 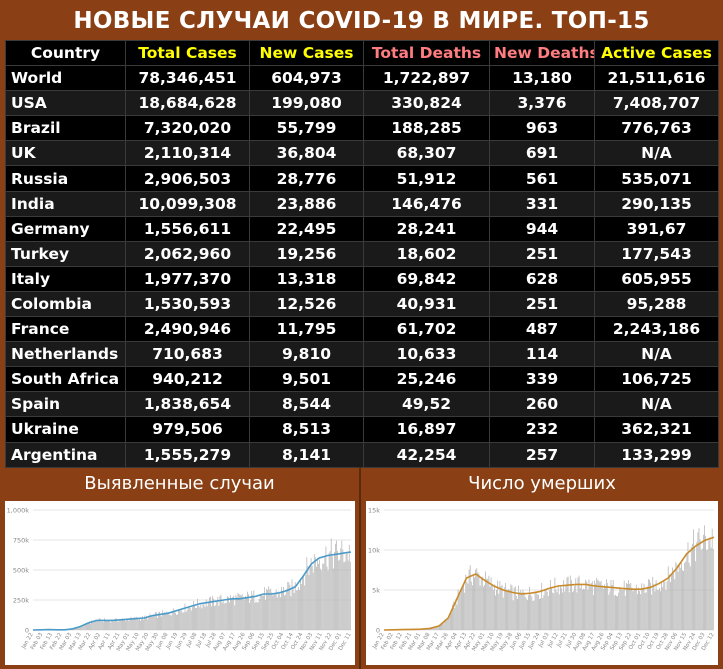 I want to click on cell-total-deaths: 28,241, so click(x=426, y=228).